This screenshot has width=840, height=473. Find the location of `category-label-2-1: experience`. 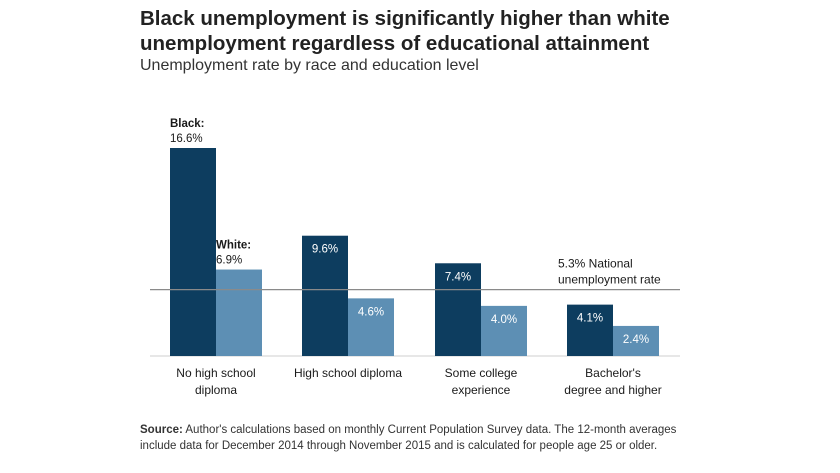

category-label-2-1: experience is located at coordinates (481, 390).